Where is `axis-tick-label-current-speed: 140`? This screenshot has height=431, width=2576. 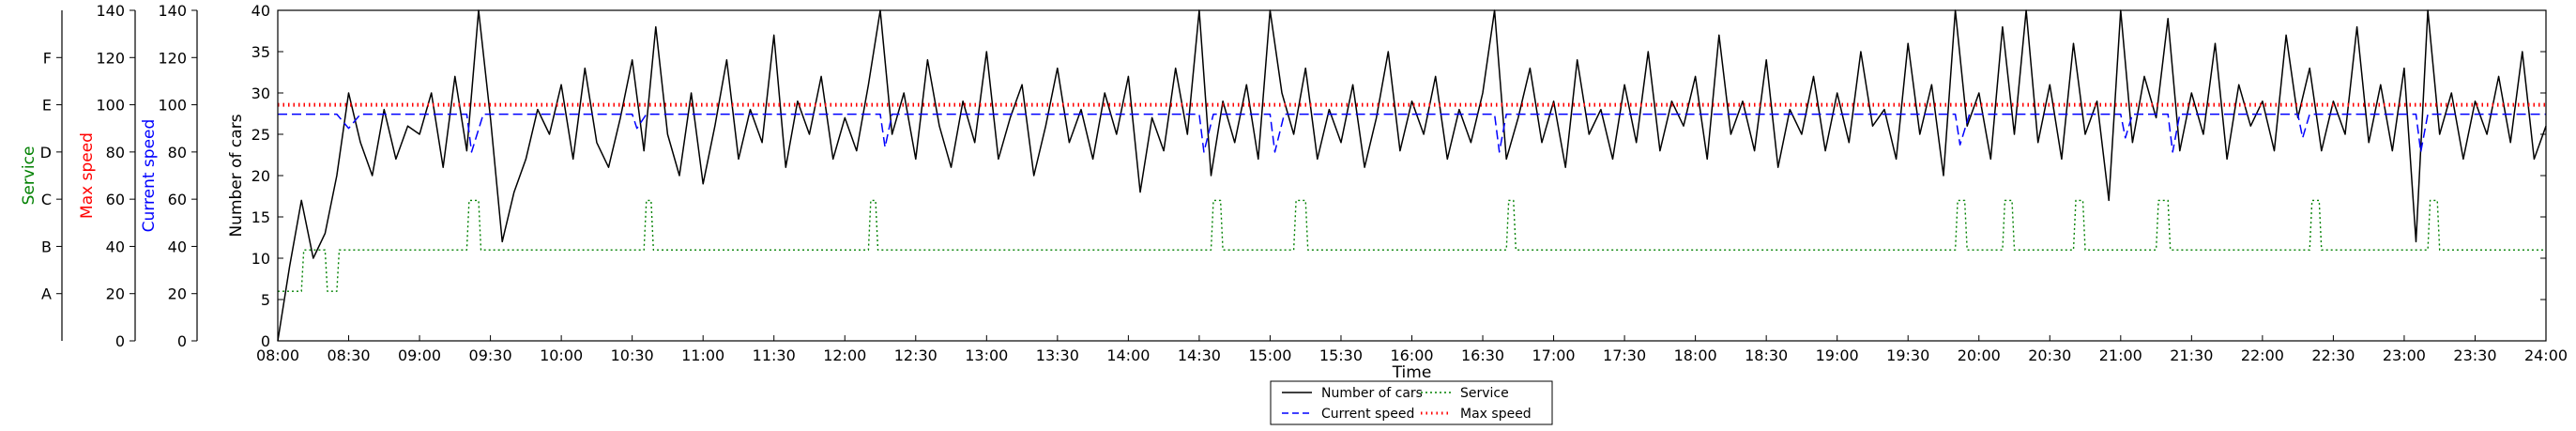 axis-tick-label-current-speed: 140 is located at coordinates (172, 11).